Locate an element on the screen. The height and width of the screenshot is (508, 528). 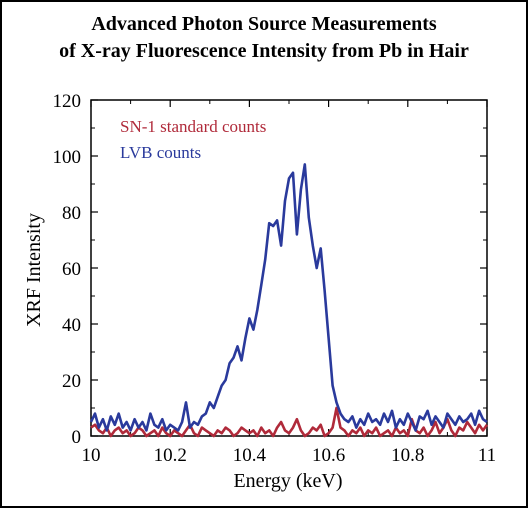
legend: SN-1 standard counts LVB counts is located at coordinates (193, 139).